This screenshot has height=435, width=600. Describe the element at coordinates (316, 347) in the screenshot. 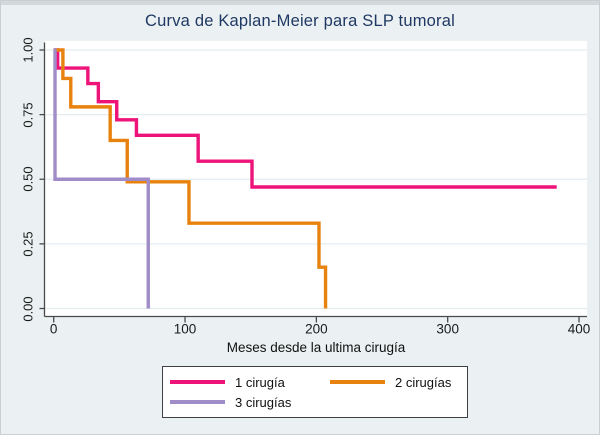

I see `x-axis-title: Meses desde la ultima cirugía` at that location.